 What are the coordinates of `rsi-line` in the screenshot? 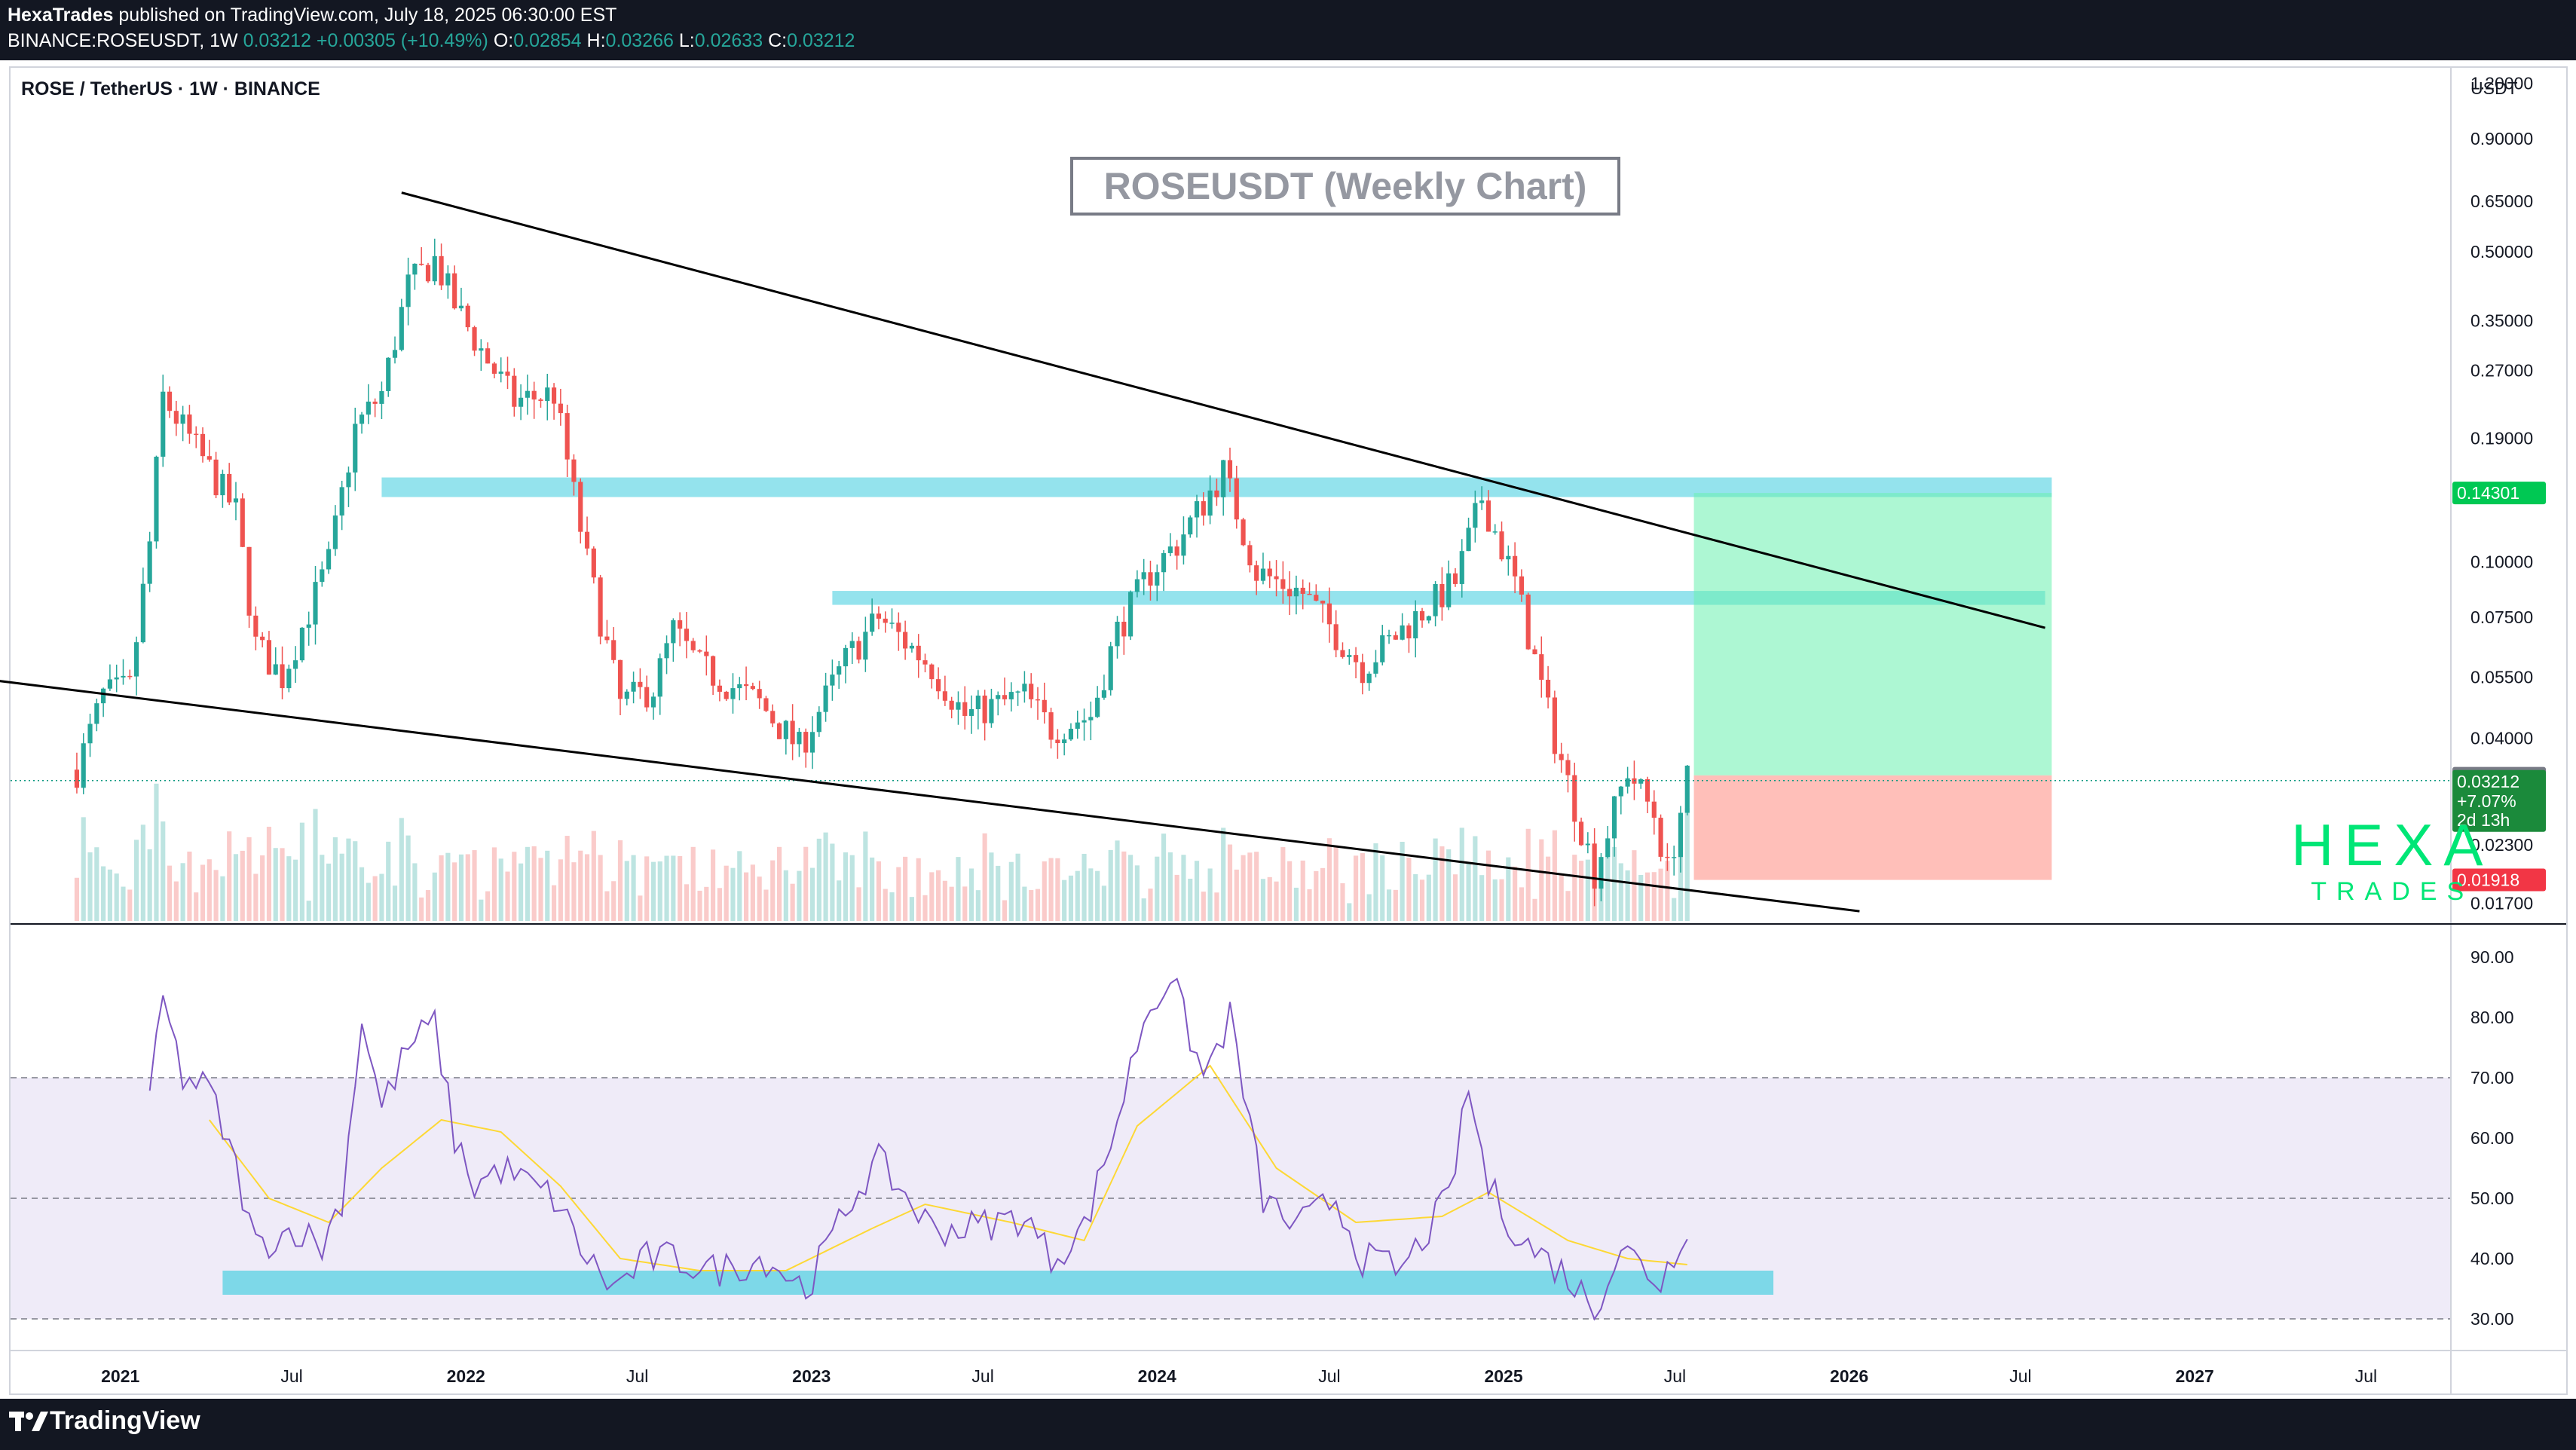 It's located at (918, 1149).